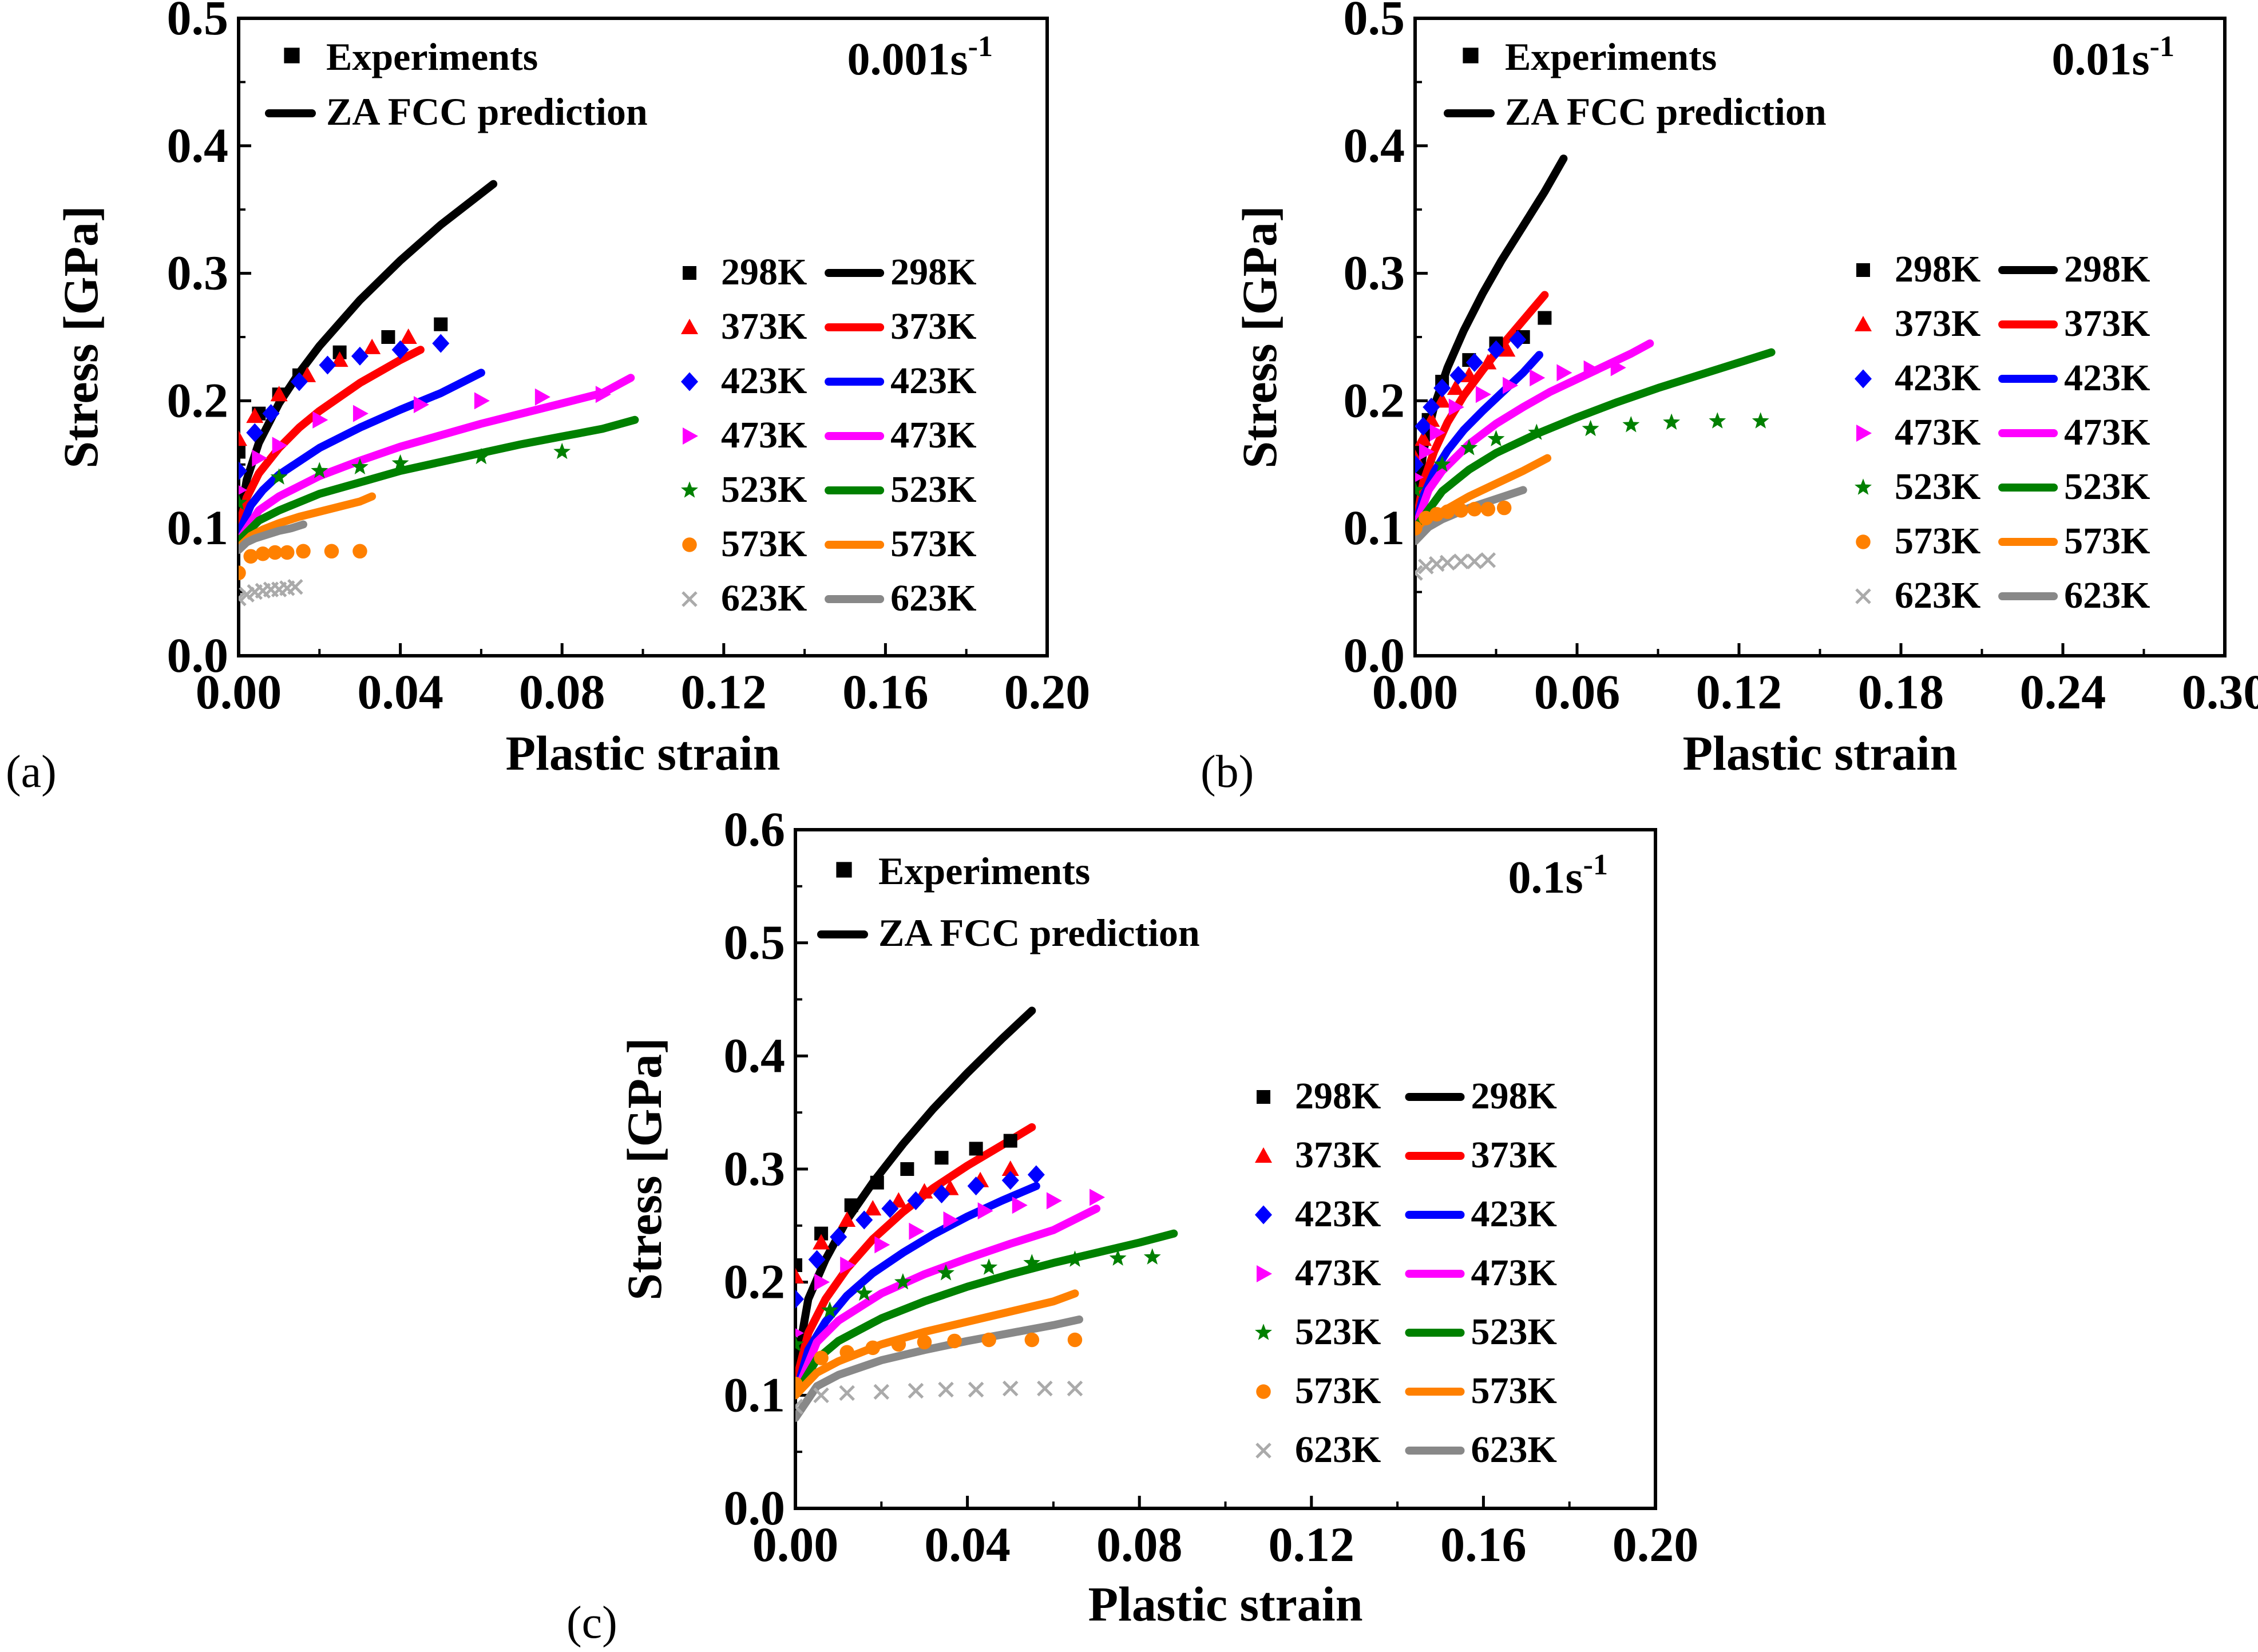 The height and width of the screenshot is (1652, 2258). Describe the element at coordinates (2063, 692) in the screenshot. I see `panel-b-x-tick-label: 0.24` at that location.